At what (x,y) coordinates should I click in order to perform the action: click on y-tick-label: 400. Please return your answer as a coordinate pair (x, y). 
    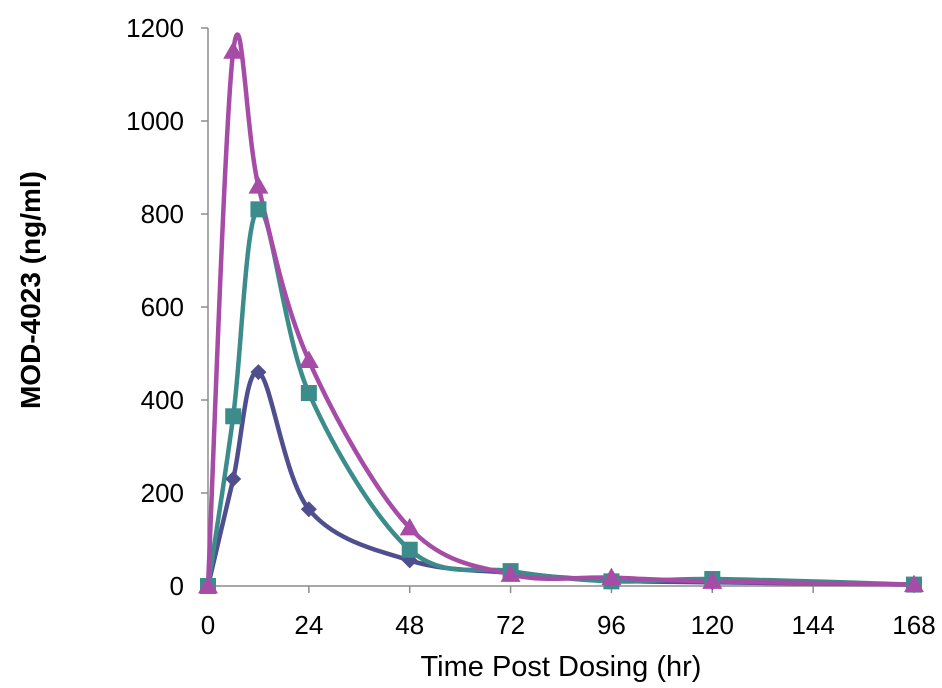
    Looking at the image, I should click on (162, 400).